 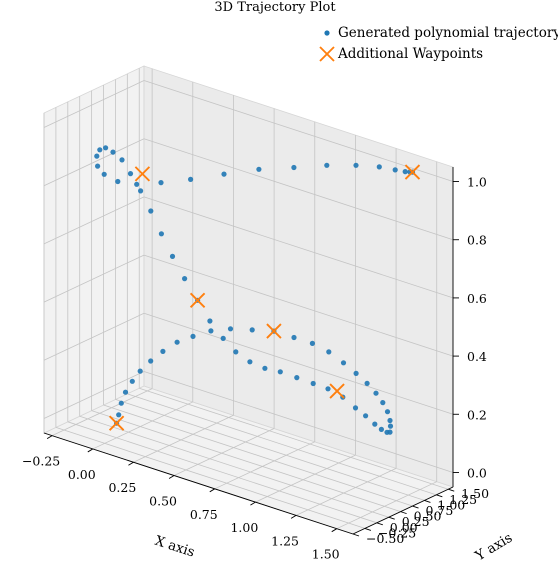 I want to click on y-tick-label: −0.50, so click(x=385, y=538).